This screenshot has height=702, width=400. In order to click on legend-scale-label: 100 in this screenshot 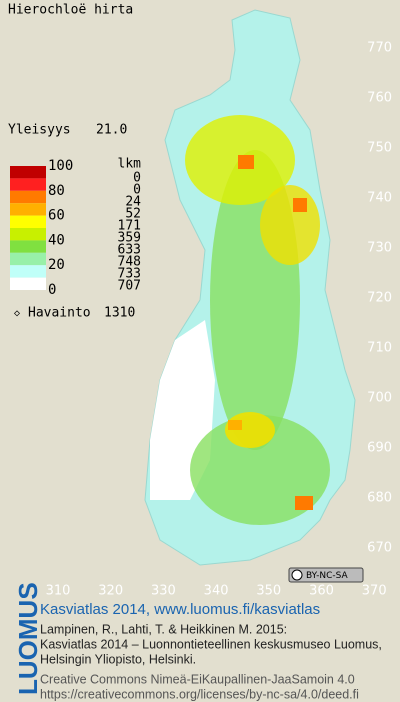, I will do `click(60, 166)`.